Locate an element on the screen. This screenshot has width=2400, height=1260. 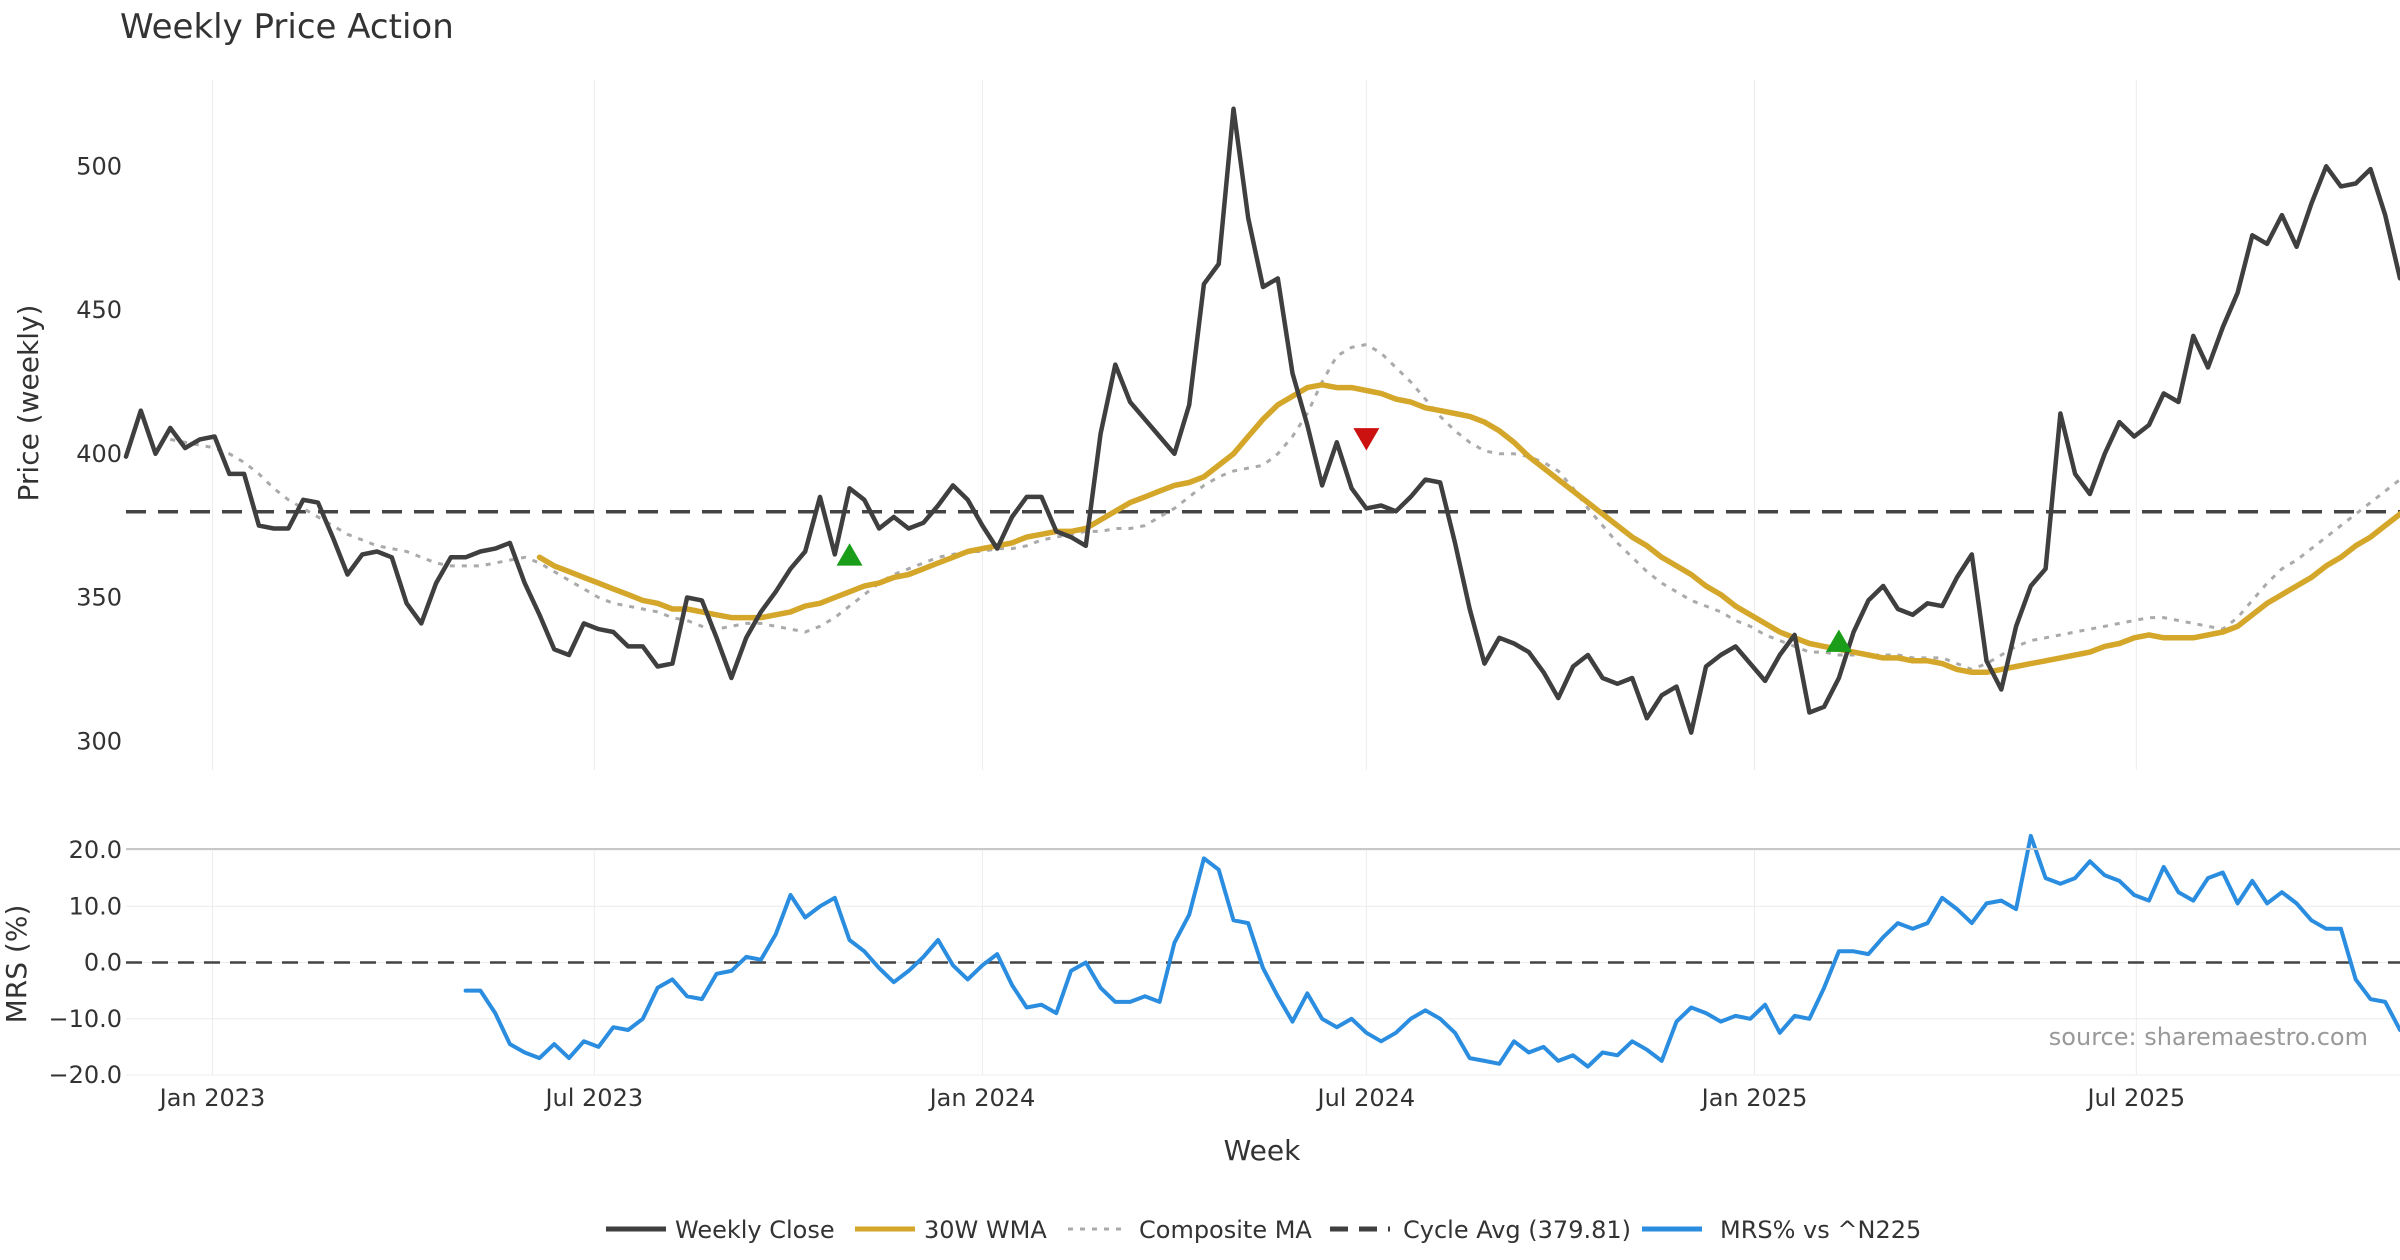
source-note: source: sharemaestro.com is located at coordinates (2208, 1037).